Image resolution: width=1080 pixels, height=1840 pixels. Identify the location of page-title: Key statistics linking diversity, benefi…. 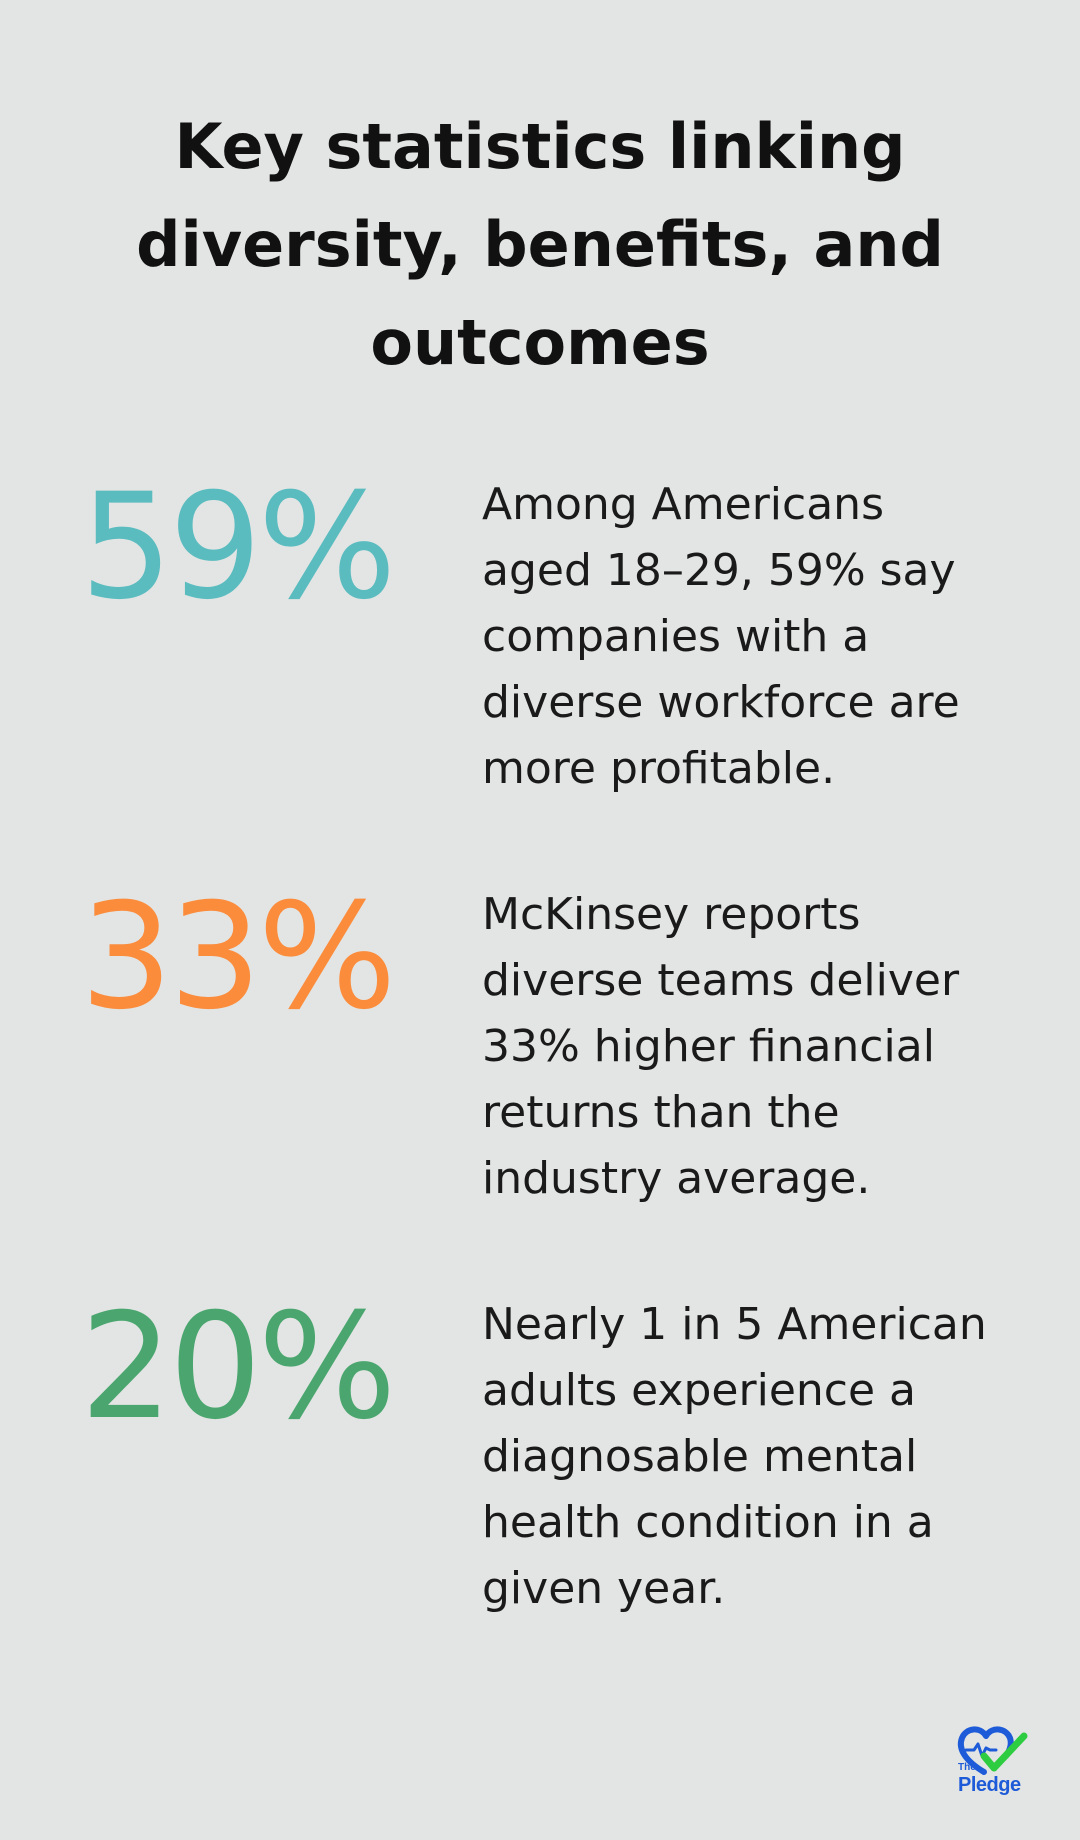
(540, 244).